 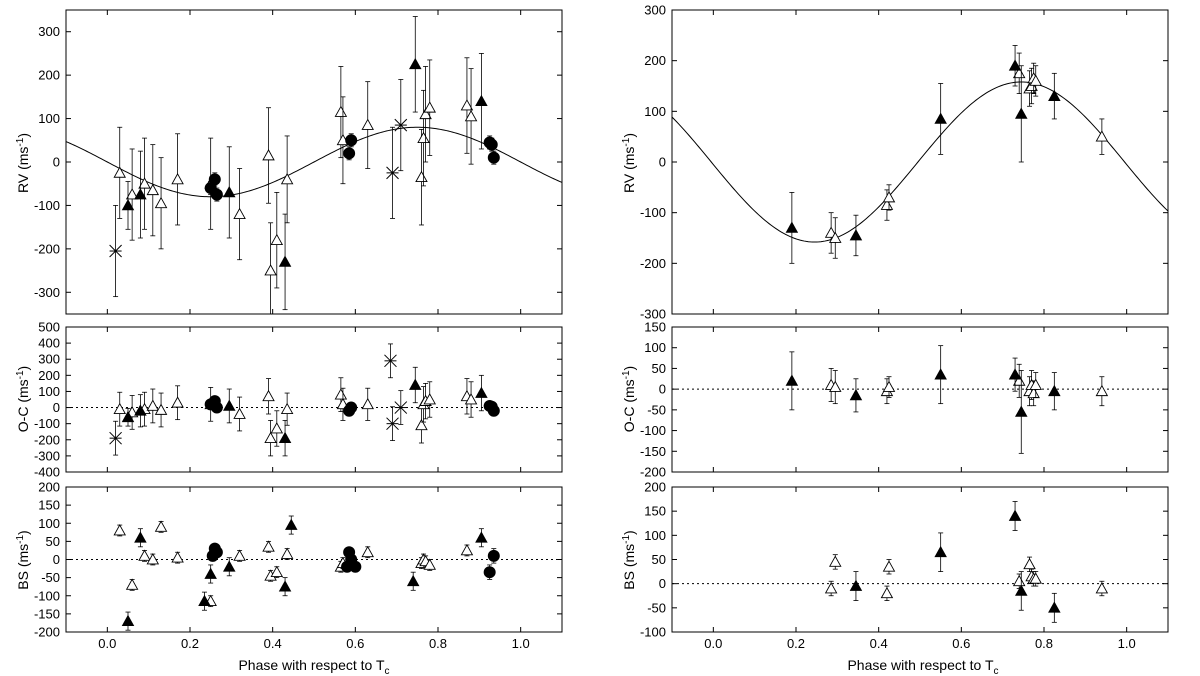 What do you see at coordinates (961, 643) in the screenshot?
I see `right-bs-xtick-label: 0.6` at bounding box center [961, 643].